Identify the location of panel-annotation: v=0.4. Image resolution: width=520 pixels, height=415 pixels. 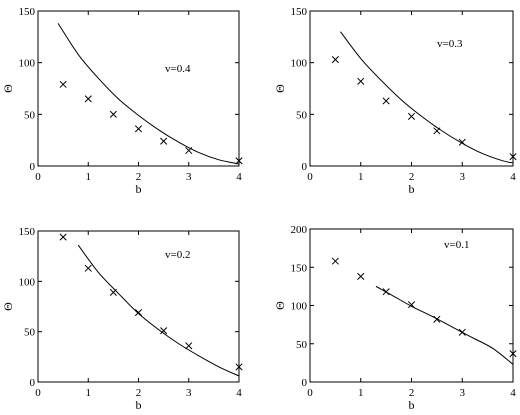
(178, 69).